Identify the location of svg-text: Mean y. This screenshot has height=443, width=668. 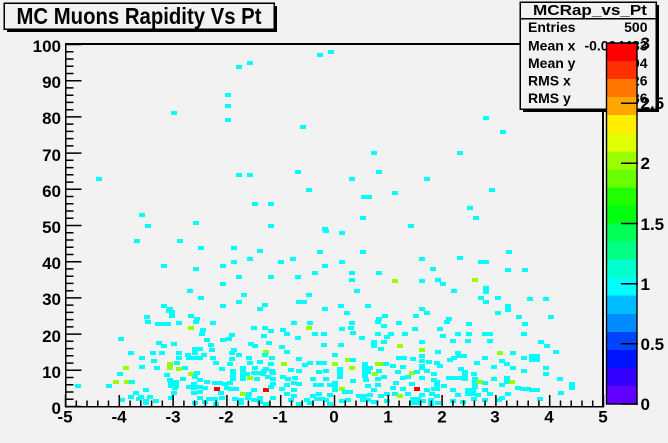
(552, 63).